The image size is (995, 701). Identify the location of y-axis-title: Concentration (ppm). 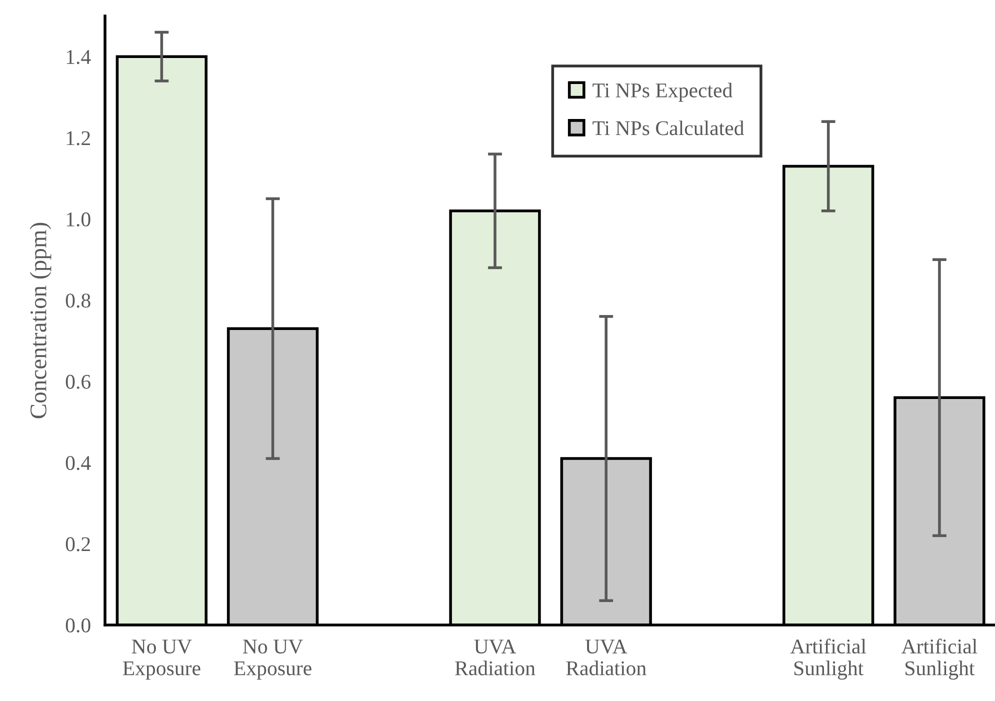
(41, 320).